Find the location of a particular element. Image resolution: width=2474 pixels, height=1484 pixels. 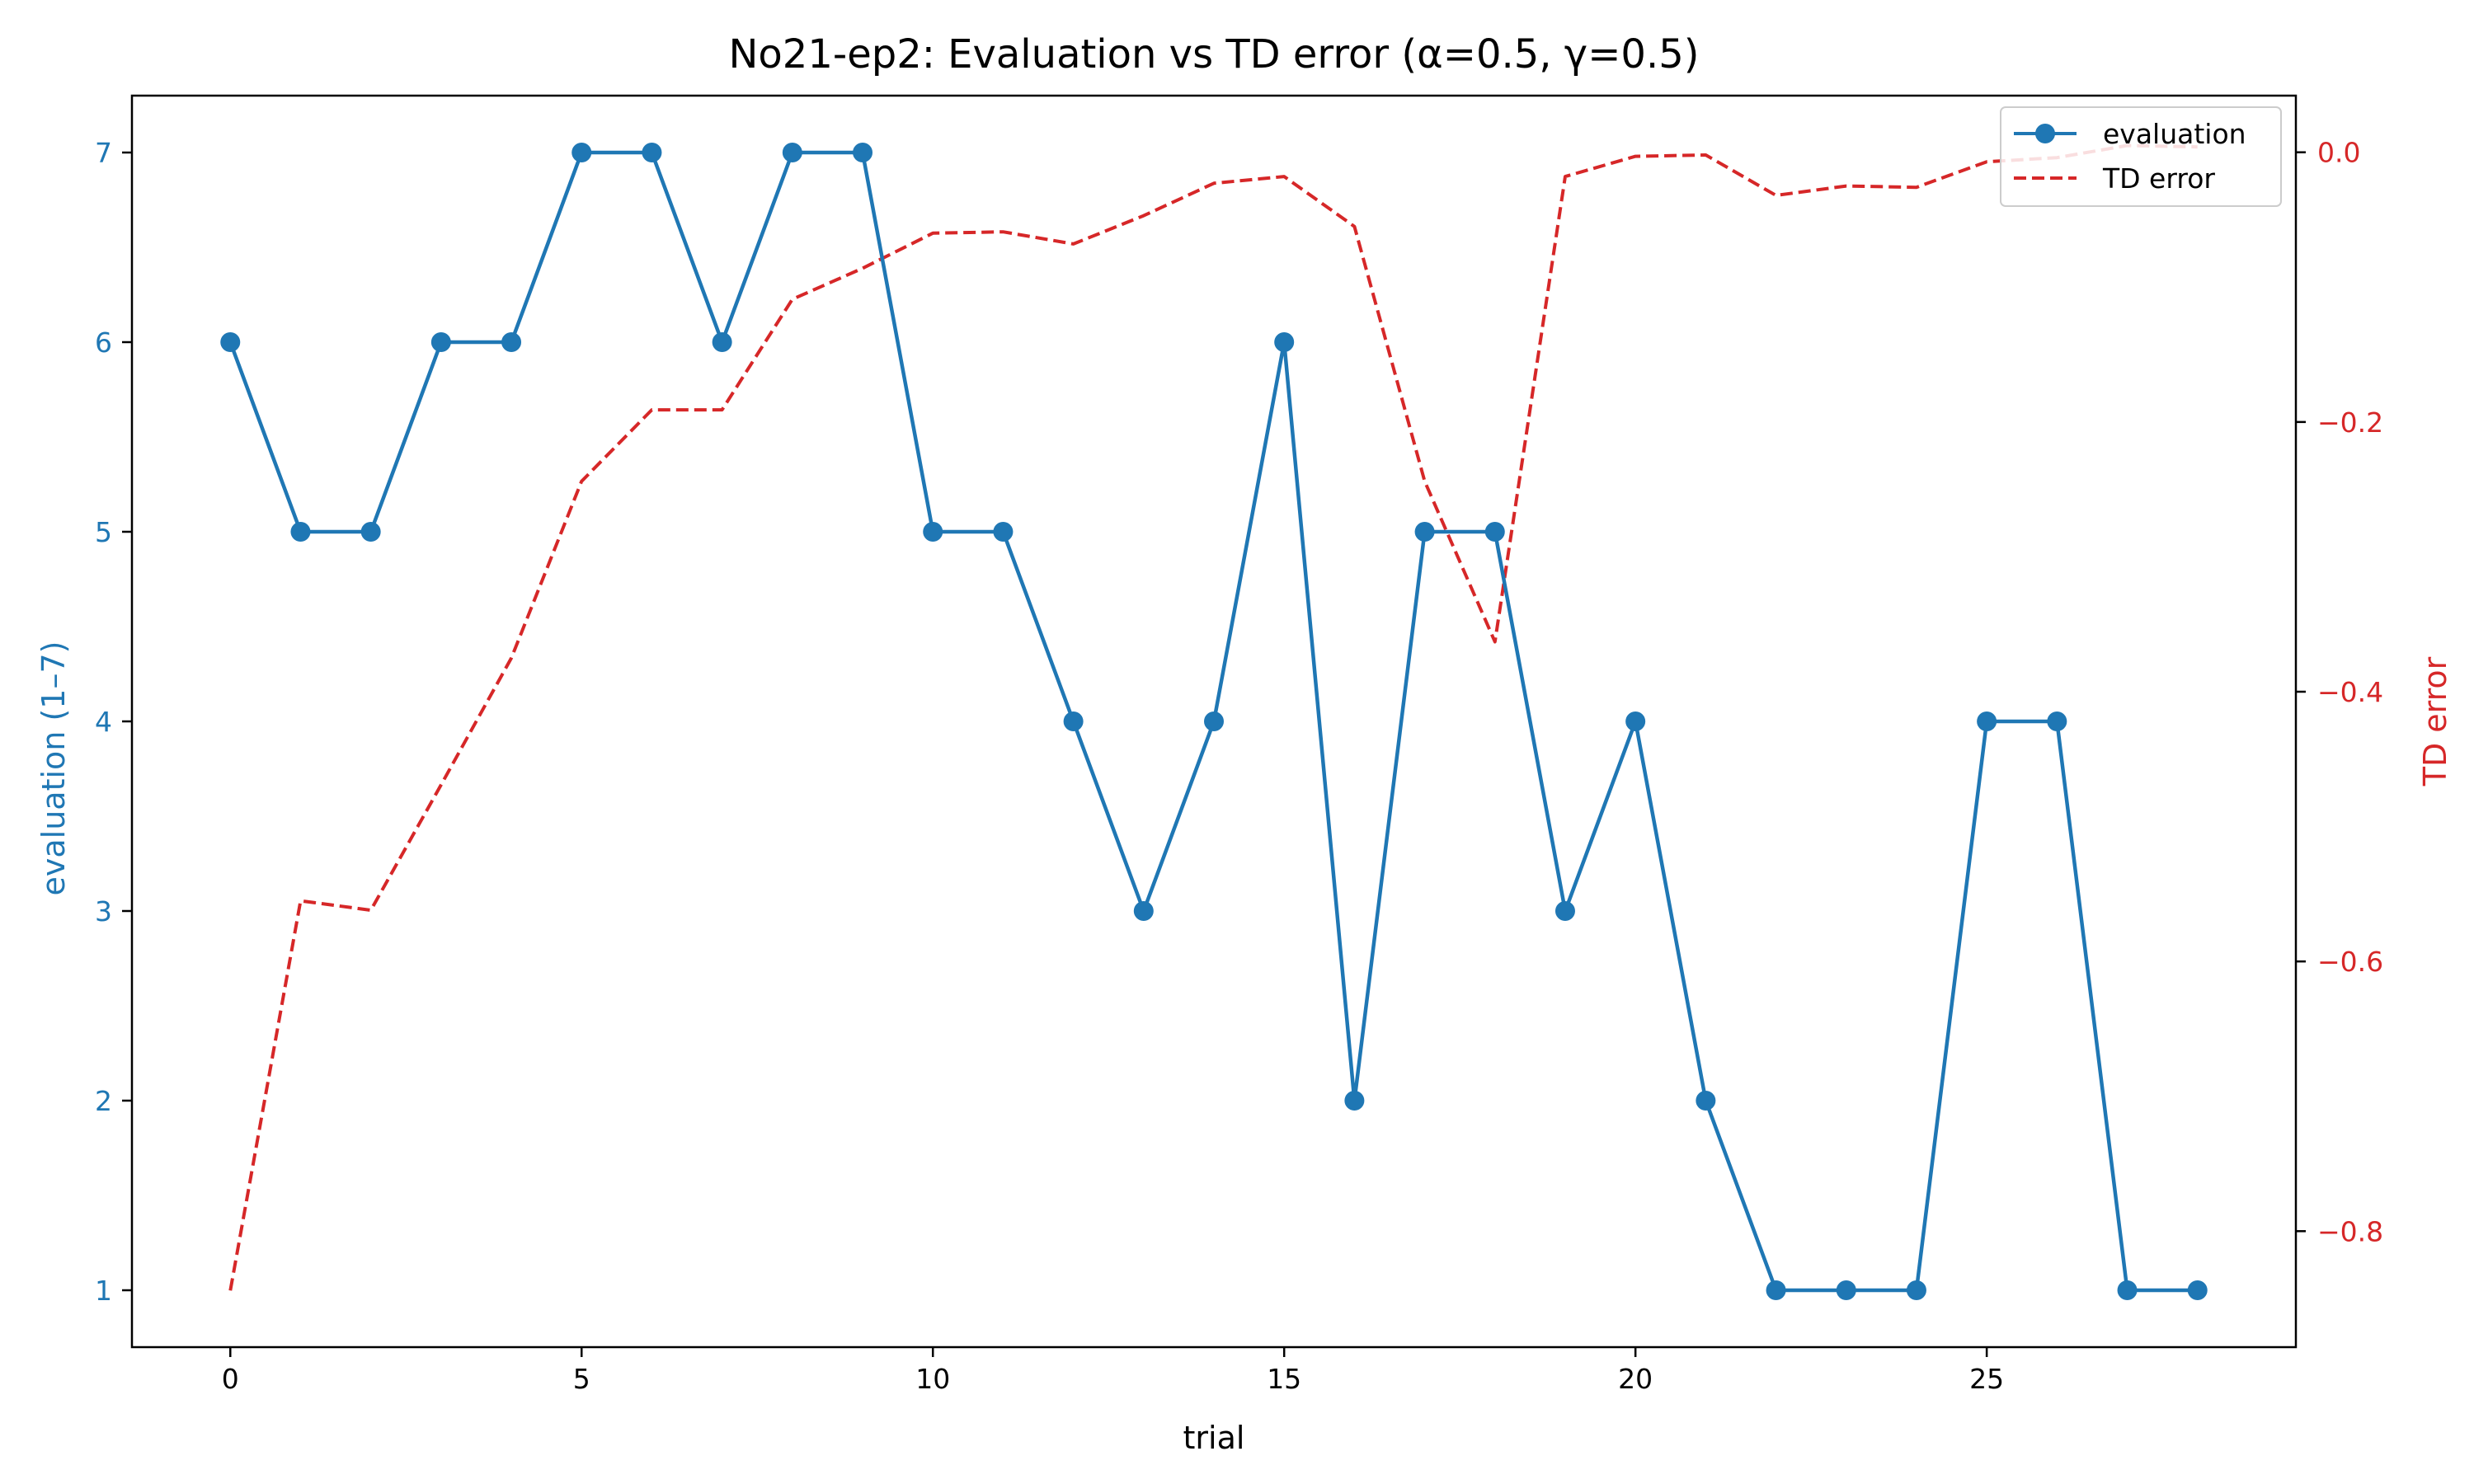

legend: evaluation TD error is located at coordinates (2141, 156).